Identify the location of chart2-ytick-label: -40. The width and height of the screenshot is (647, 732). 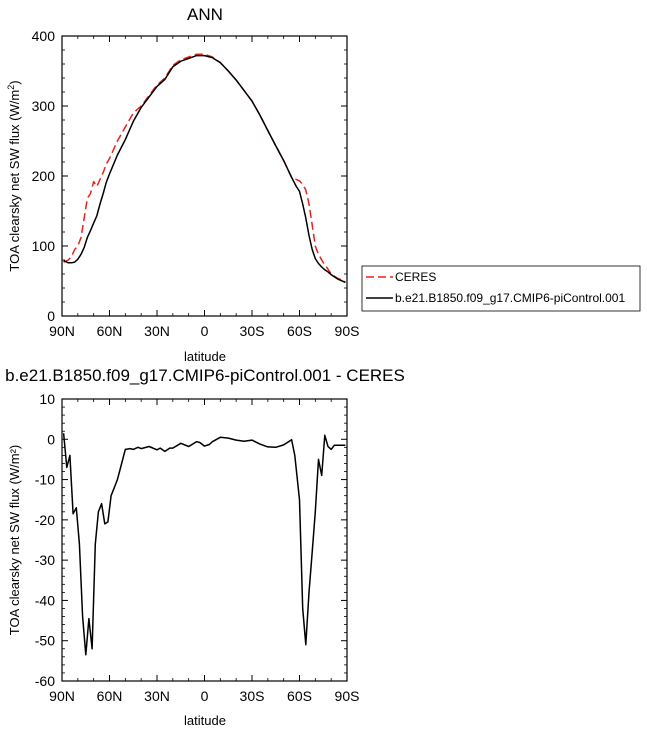
(45, 600).